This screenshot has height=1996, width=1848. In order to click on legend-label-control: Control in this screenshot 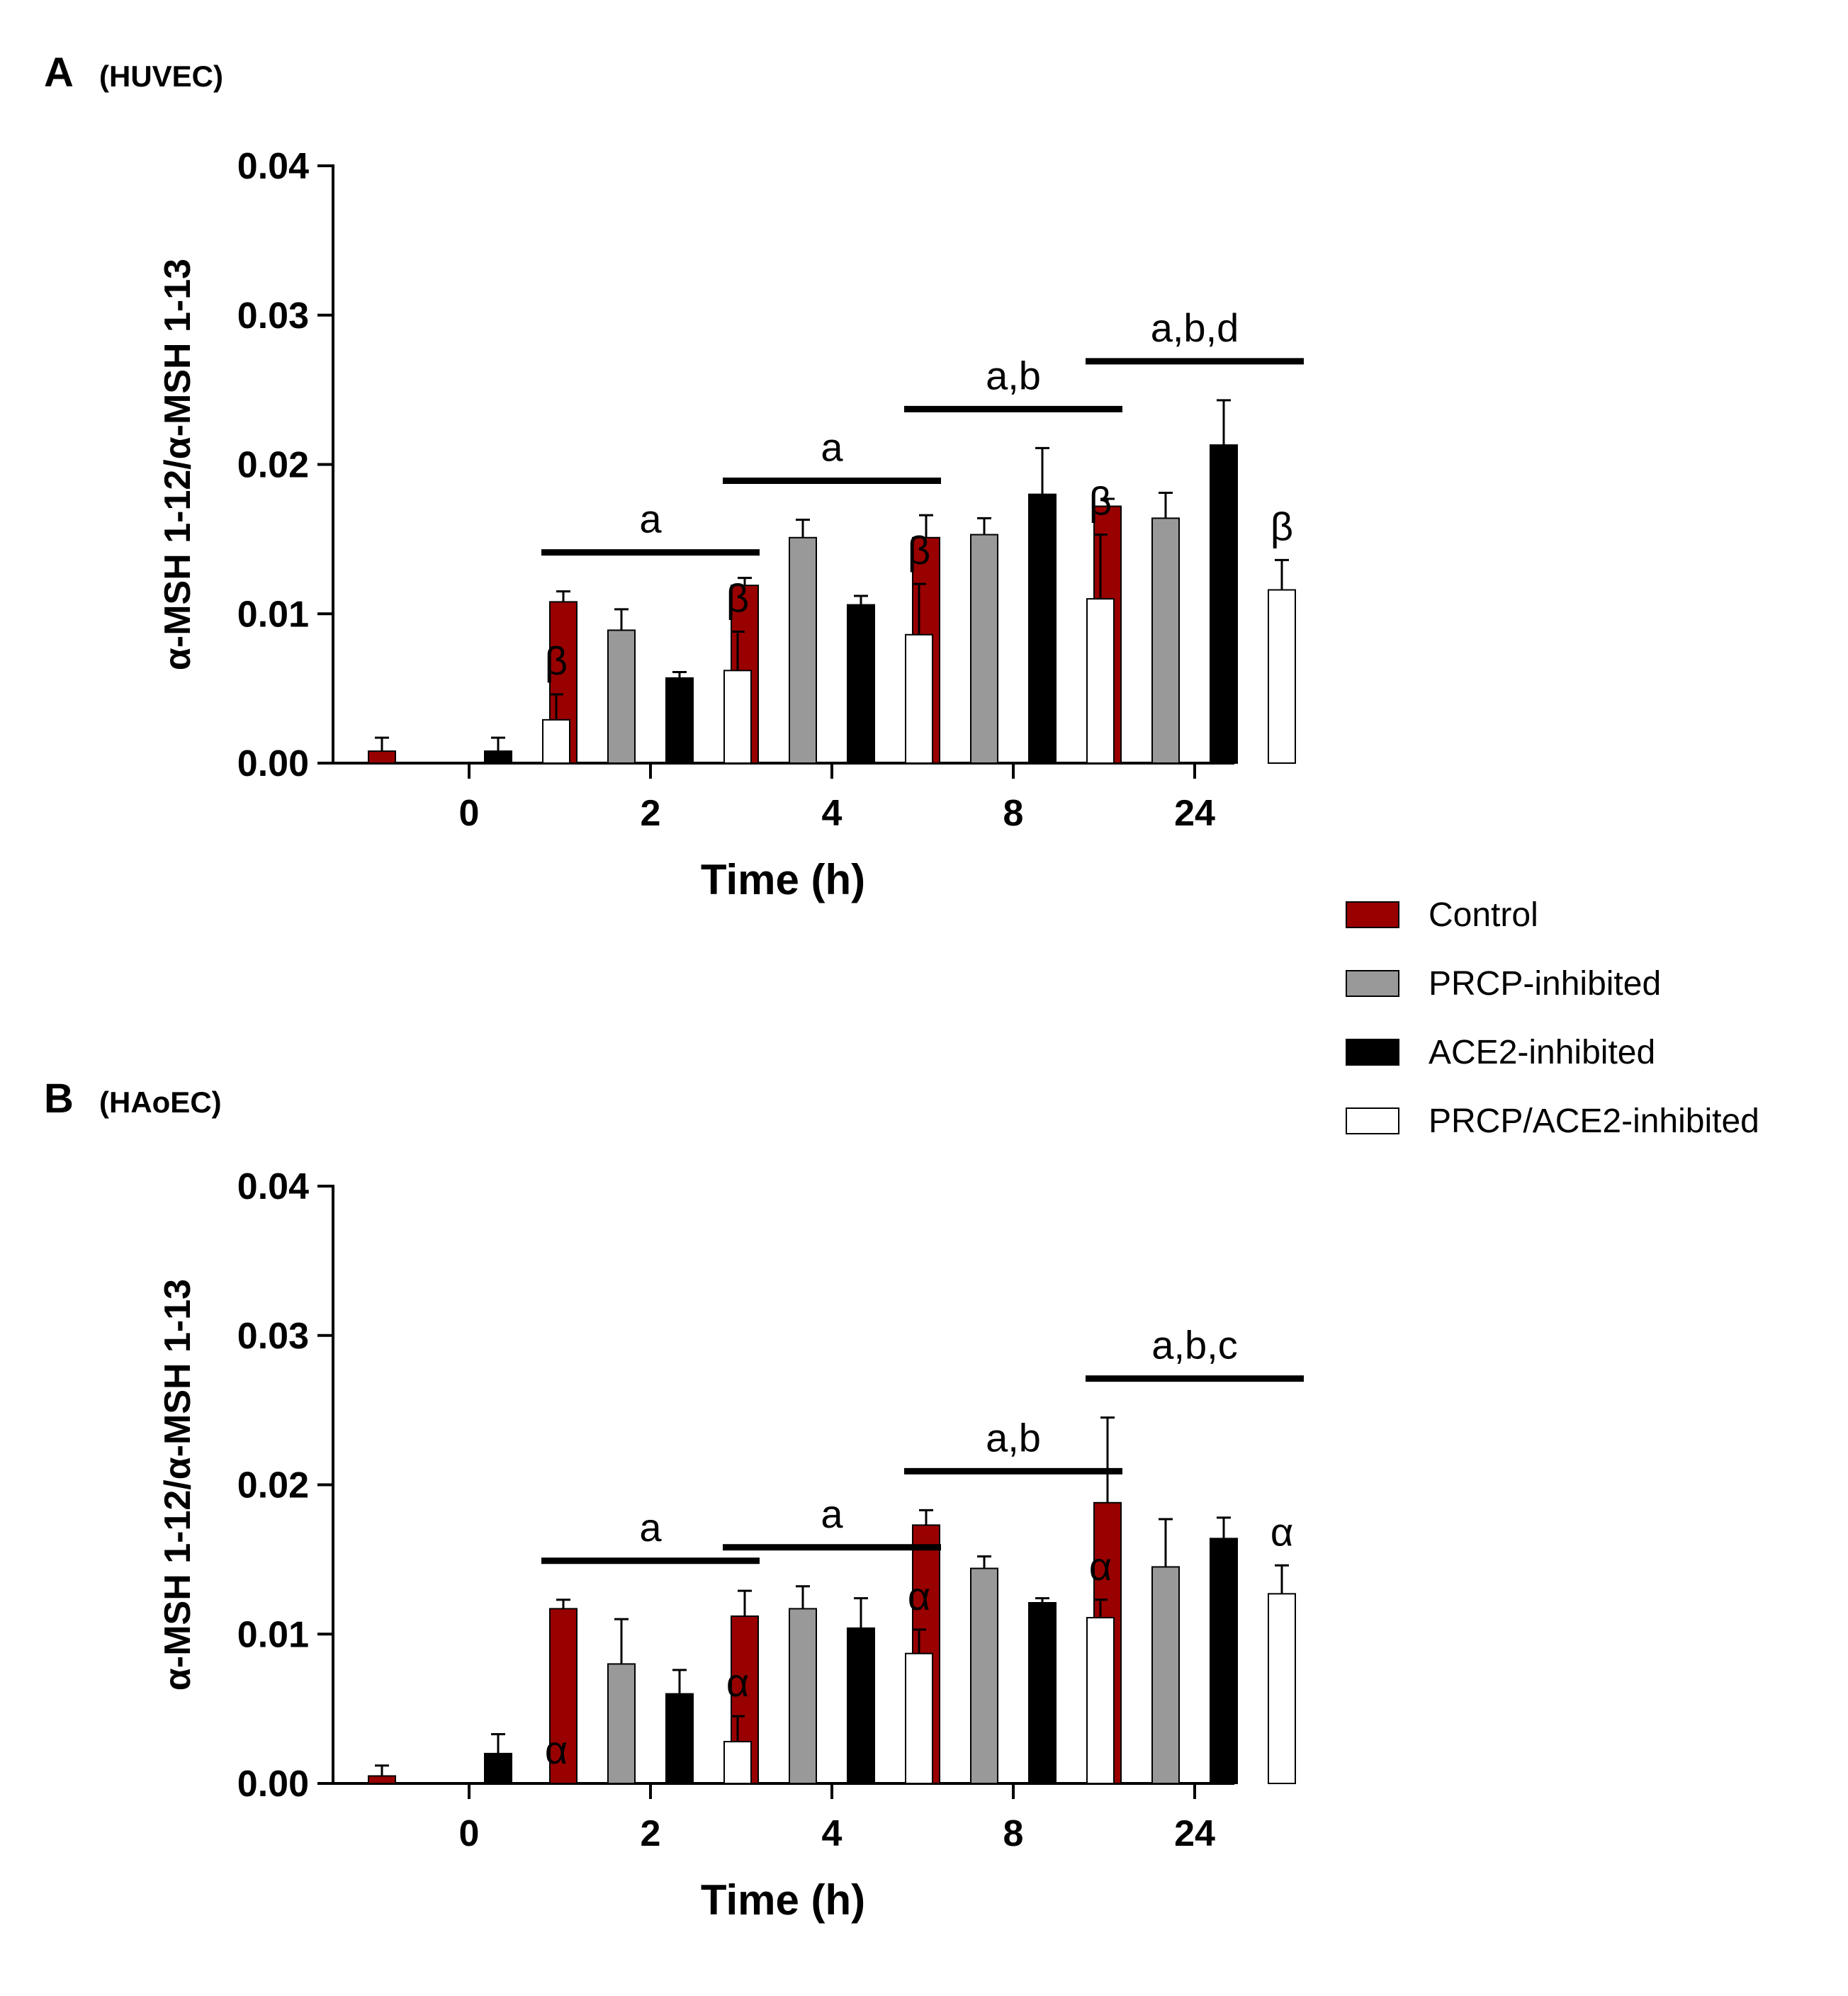, I will do `click(1483, 915)`.